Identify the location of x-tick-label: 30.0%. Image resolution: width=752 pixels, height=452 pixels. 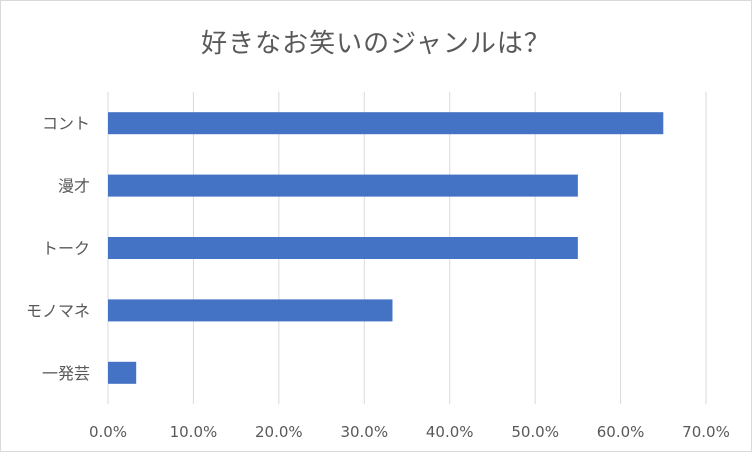
(364, 432).